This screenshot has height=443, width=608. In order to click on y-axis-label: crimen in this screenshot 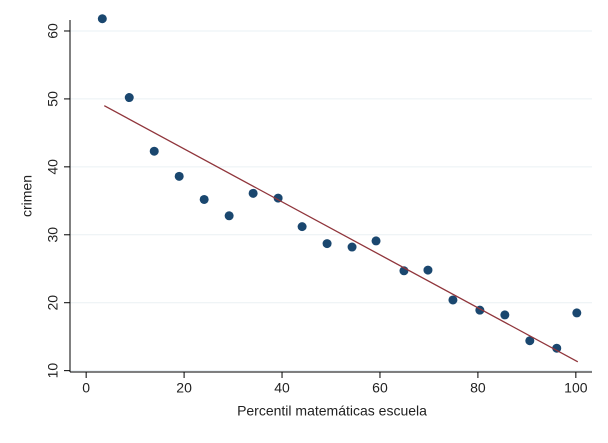, I will do `click(27, 196)`.